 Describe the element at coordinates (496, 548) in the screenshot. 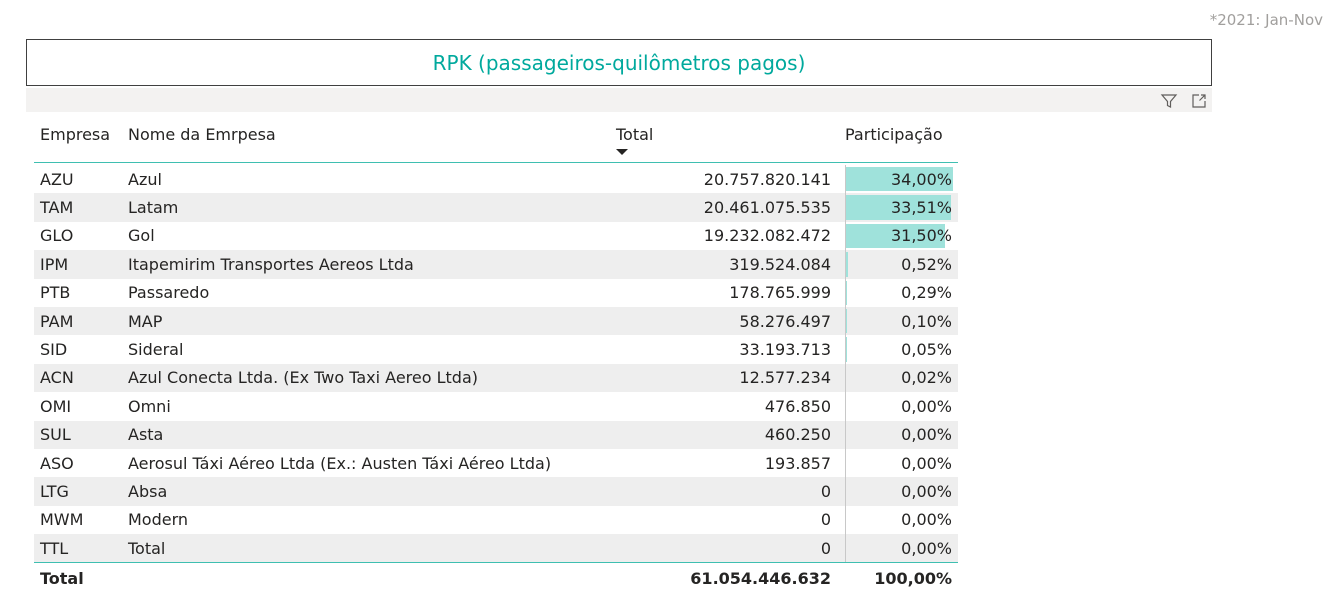

I see `table-row: TTL Total 0 0,00%` at that location.